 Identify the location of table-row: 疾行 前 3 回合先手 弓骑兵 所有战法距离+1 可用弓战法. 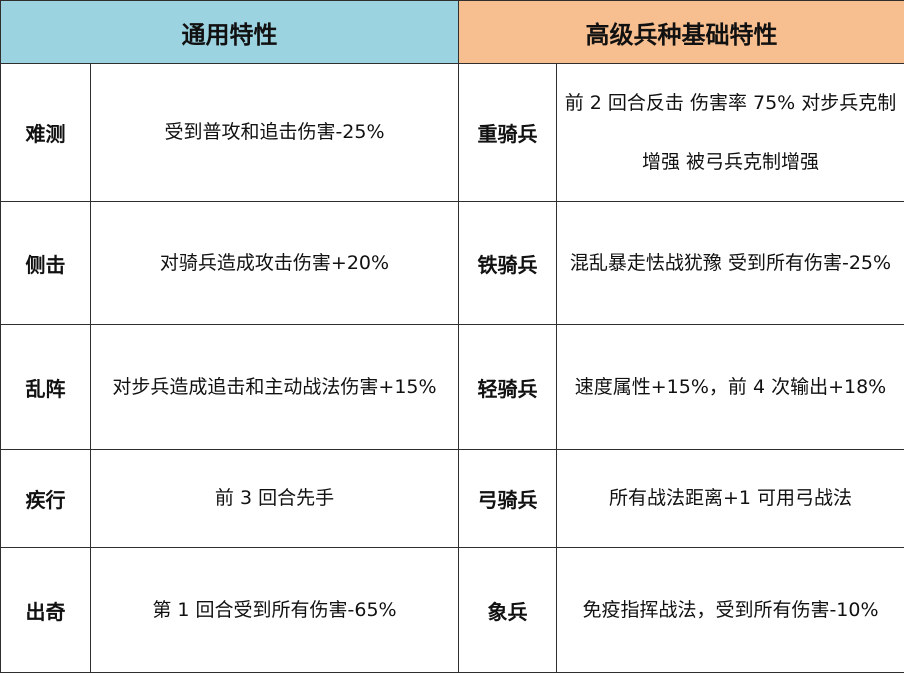
(452, 499).